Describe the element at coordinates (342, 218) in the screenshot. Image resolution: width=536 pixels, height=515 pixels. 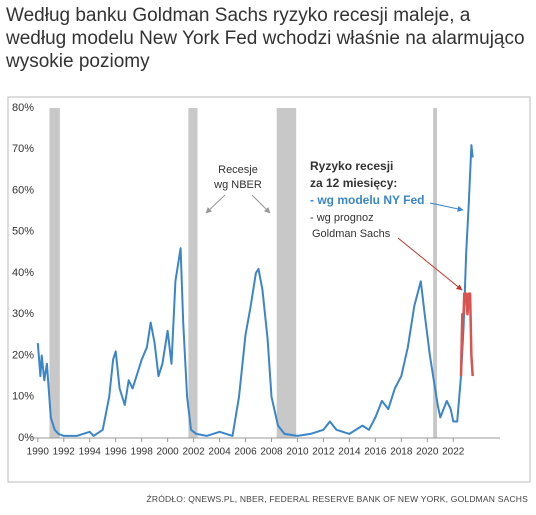
I see `legend-label: - wg prognoz` at that location.